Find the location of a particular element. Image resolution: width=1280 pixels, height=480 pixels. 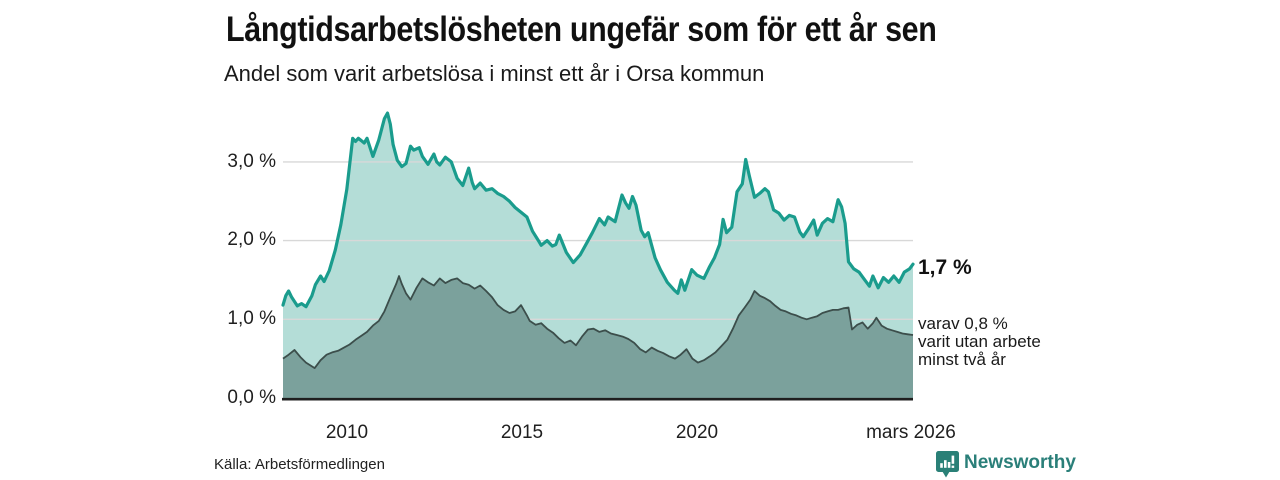

x-tick-mars-2026: mars 2026 is located at coordinates (911, 432).